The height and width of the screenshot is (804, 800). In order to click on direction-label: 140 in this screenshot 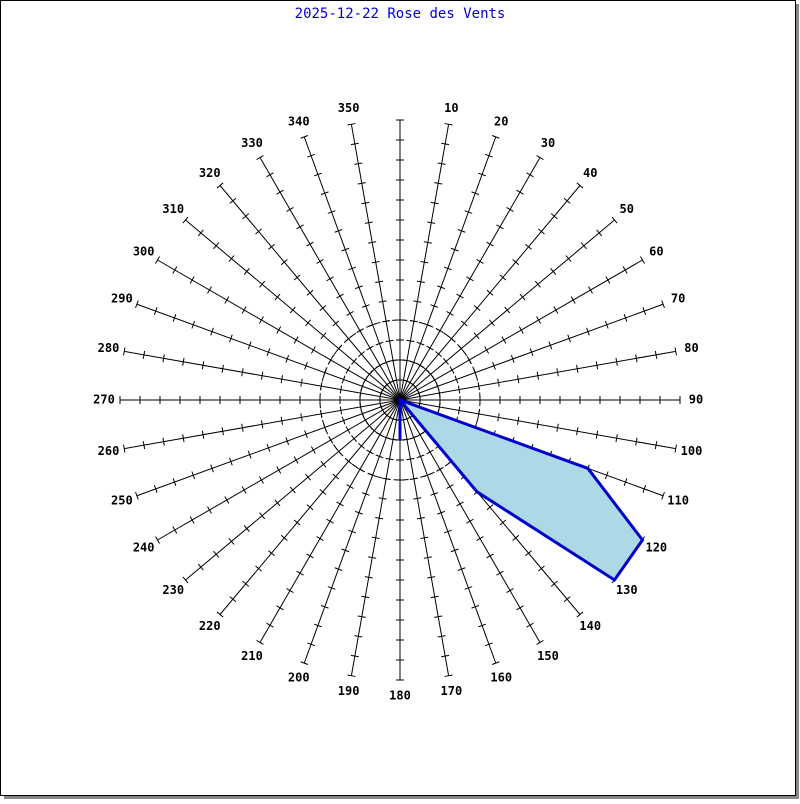, I will do `click(590, 626)`.